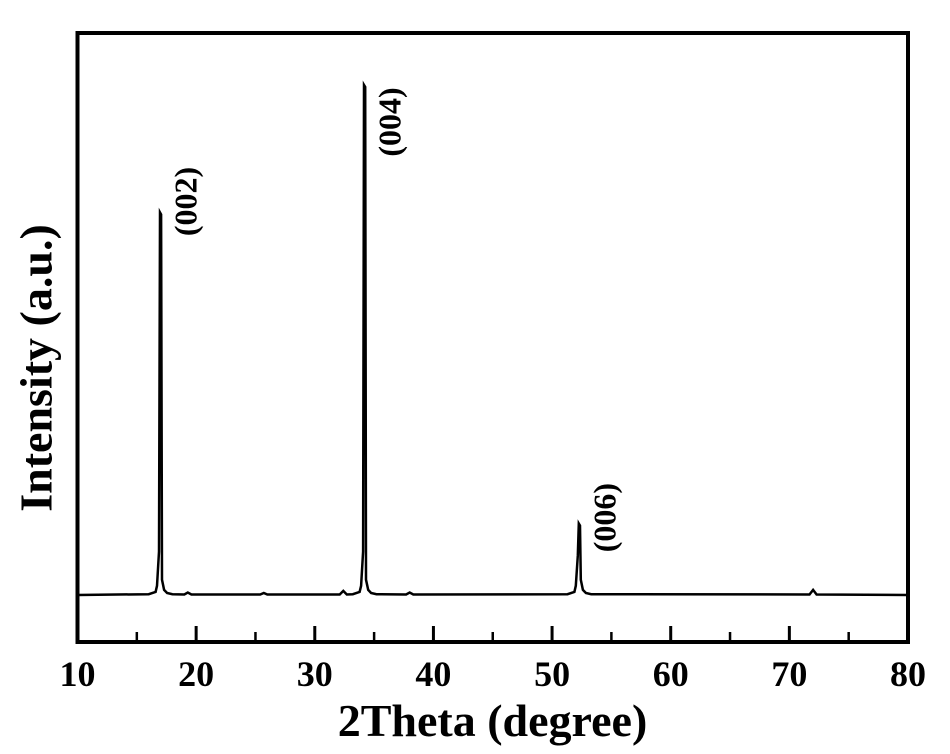 The image size is (950, 754). Describe the element at coordinates (604, 517) in the screenshot. I see `peak-label-006: (006)` at that location.